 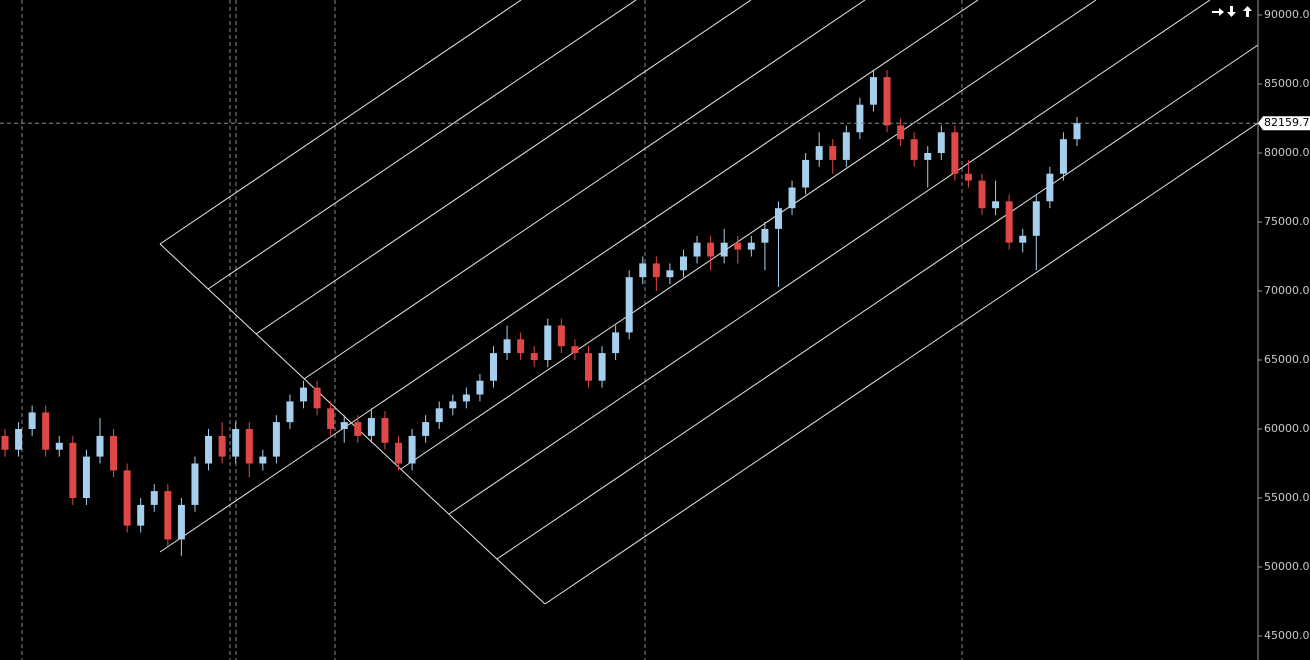 I want to click on scroll-right-button, so click(x=1218, y=12).